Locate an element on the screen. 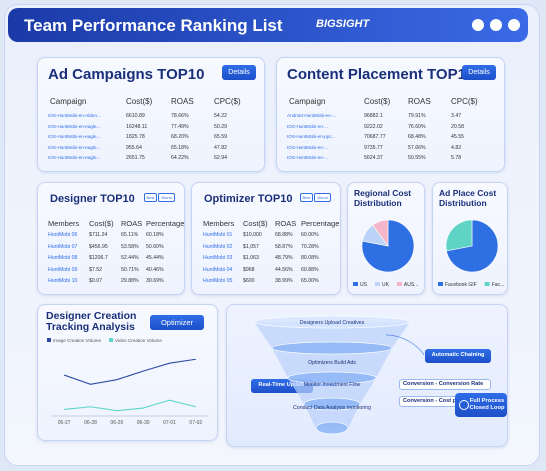 The height and width of the screenshot is (471, 546). chart-title: Ad Place Cost Distribution is located at coordinates (468, 198).